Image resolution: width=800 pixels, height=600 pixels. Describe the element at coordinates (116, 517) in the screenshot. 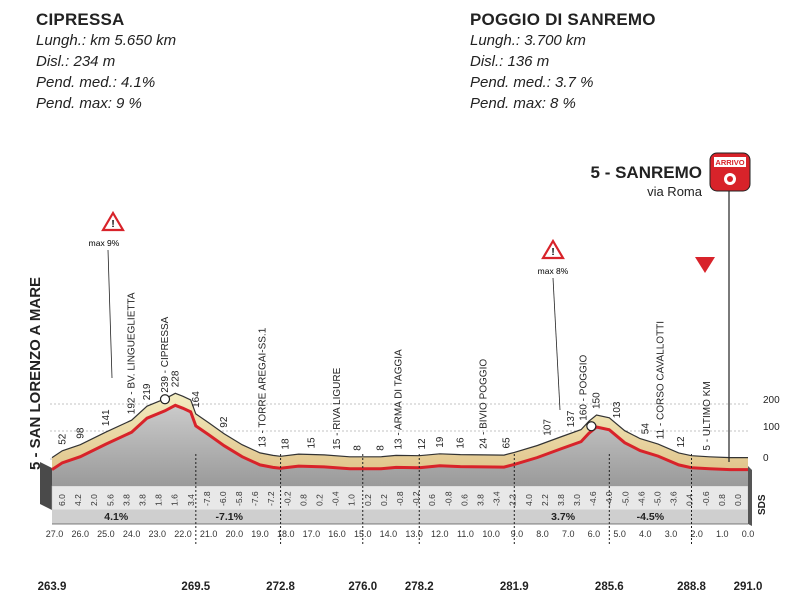

I see `average-gradient-label: 4.1%` at that location.